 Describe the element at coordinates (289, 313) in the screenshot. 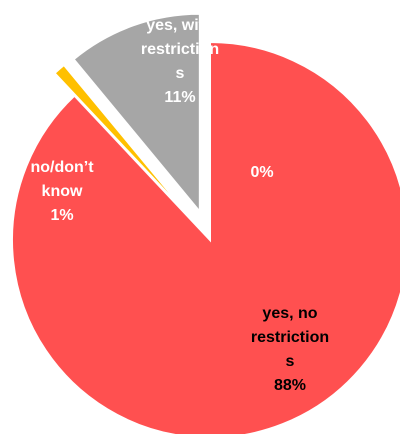

I see `pie-category-label-line: yes, no` at that location.